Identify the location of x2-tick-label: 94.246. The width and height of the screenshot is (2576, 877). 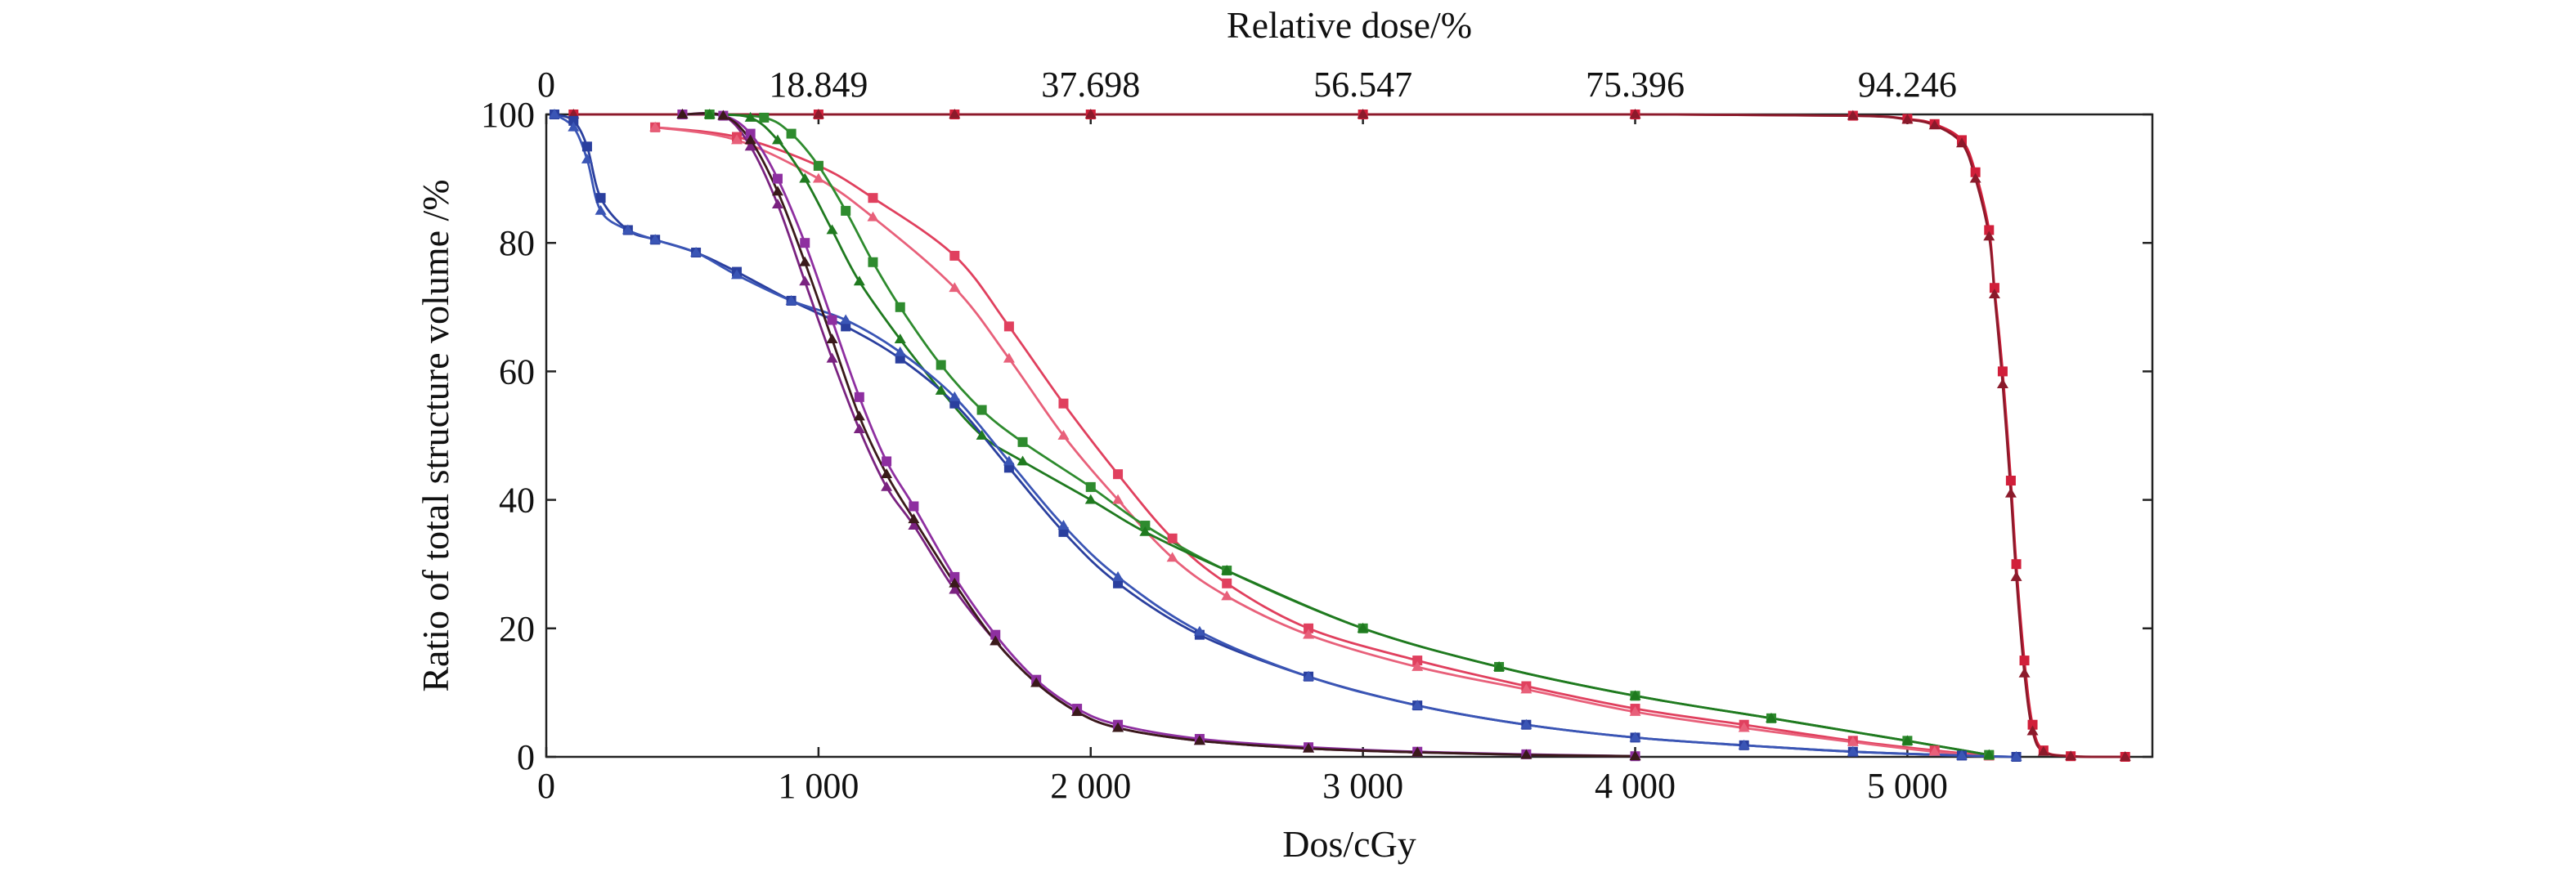
(1907, 85).